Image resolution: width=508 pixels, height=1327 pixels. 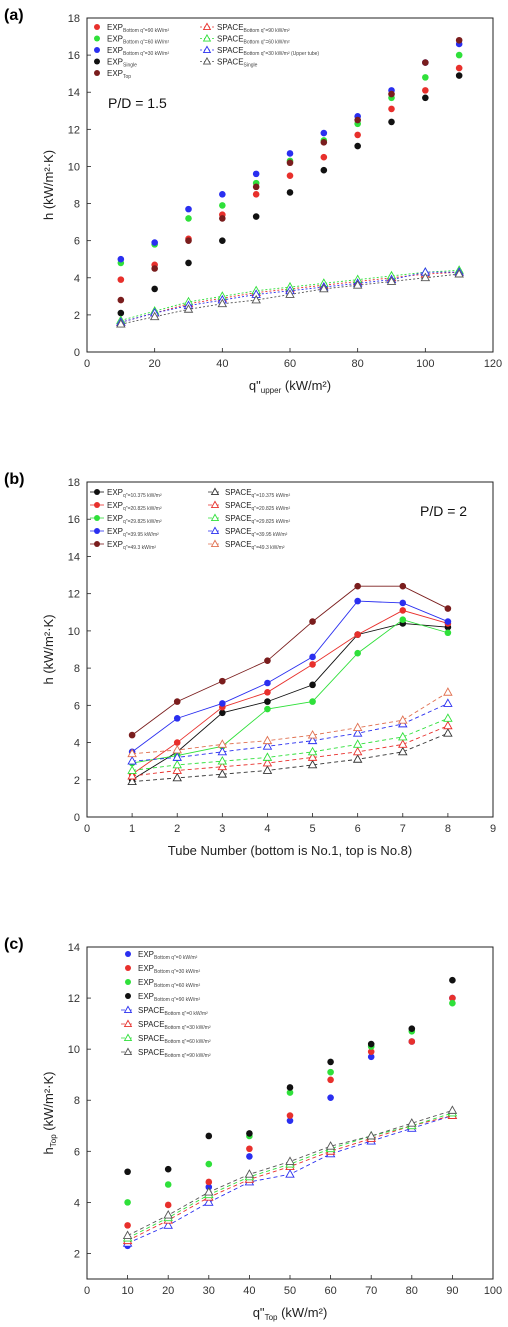 I want to click on panel-letter: (b), so click(x=14, y=479).